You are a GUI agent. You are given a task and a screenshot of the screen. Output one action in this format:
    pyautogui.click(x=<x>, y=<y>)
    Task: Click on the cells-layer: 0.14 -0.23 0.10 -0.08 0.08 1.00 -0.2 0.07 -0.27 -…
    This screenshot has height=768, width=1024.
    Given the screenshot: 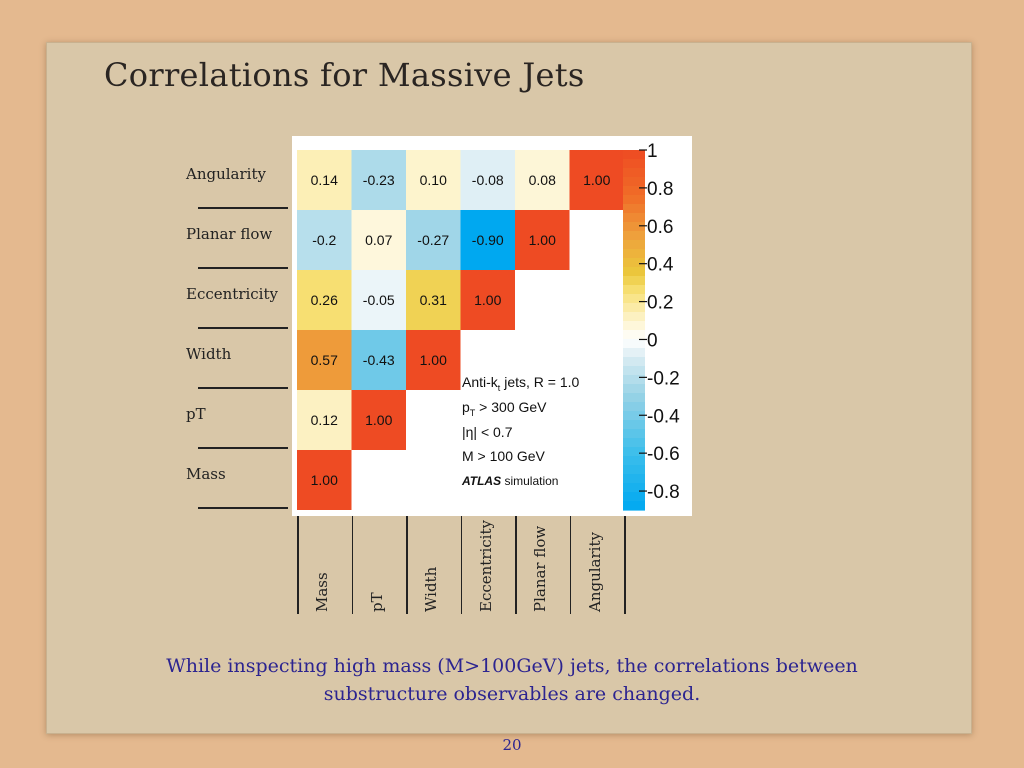 What is the action you would take?
    pyautogui.click(x=460, y=330)
    